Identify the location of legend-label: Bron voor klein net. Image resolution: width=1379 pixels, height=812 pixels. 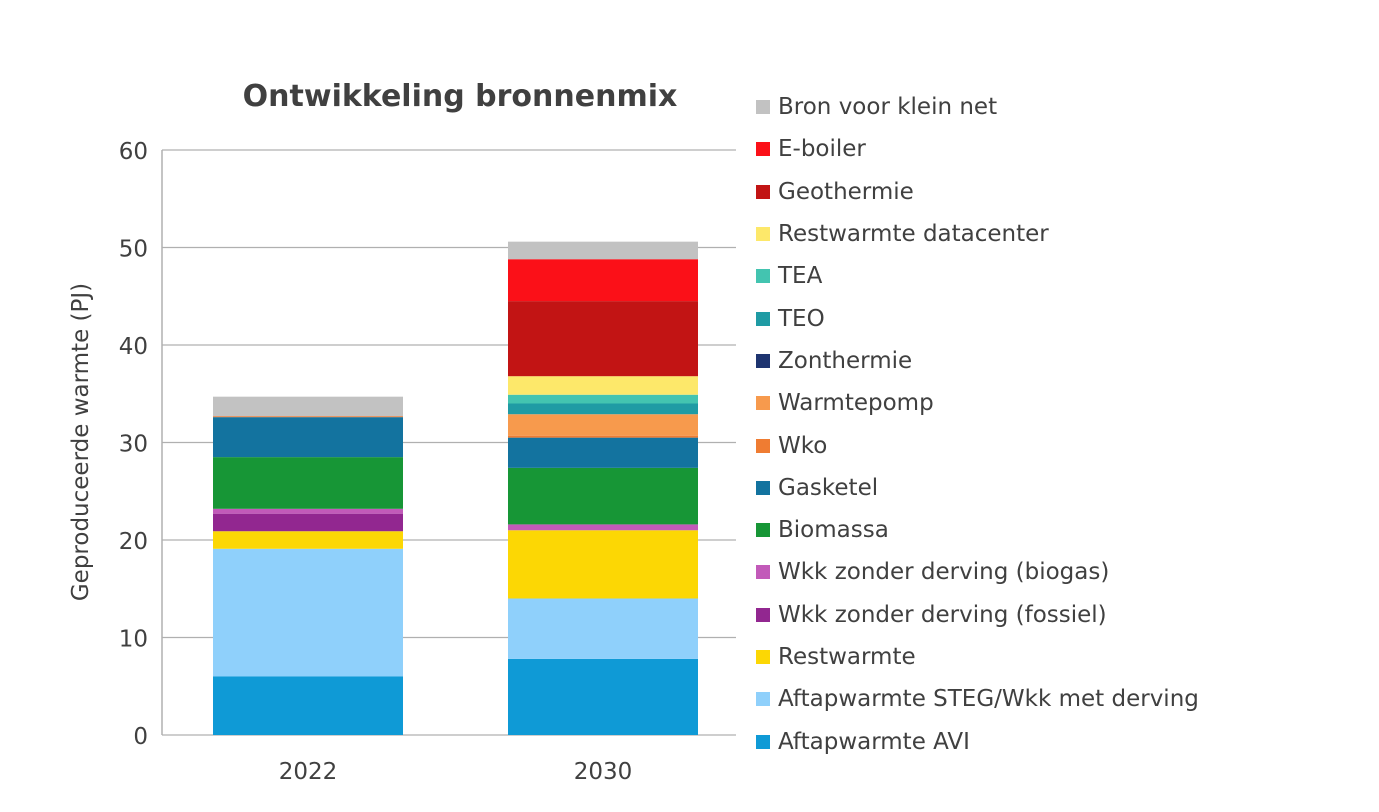
(888, 107).